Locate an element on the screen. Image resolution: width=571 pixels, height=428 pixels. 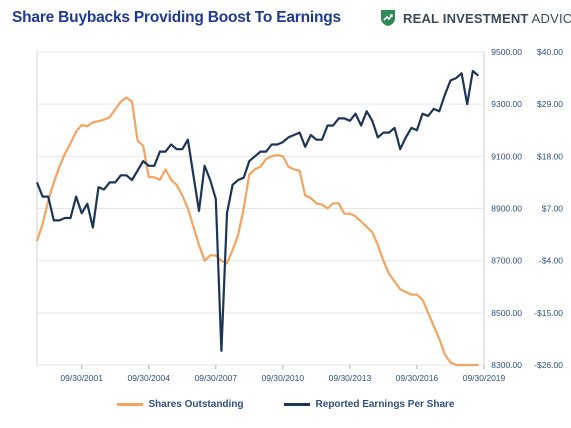
left-axis-tick-label: 8900.00 is located at coordinates (506, 209).